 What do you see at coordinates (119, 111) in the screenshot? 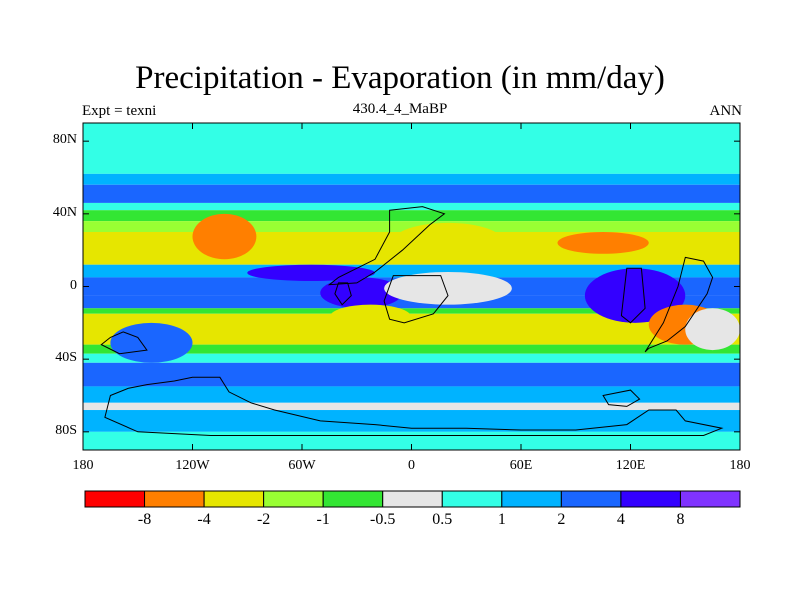
I see `experiment-label: Expt = texni` at bounding box center [119, 111].